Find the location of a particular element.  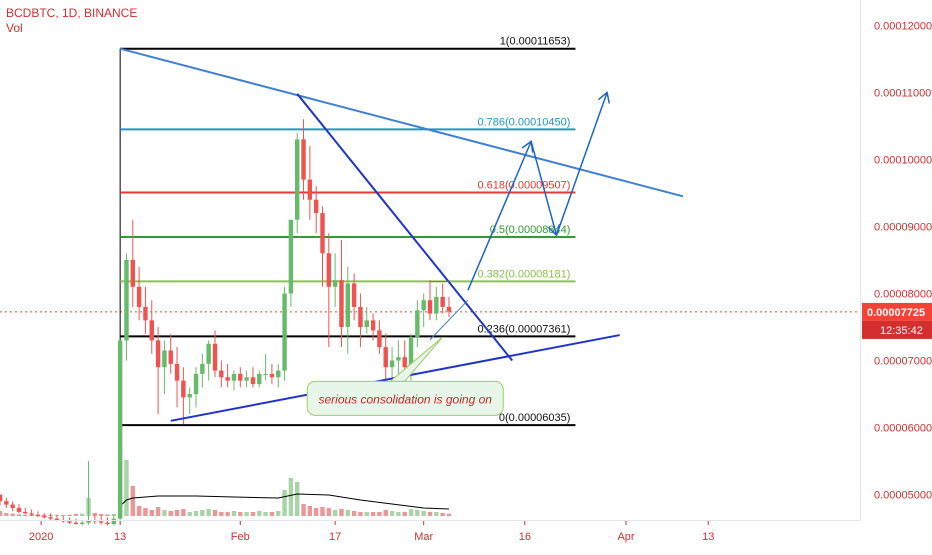

annotation-text: serious consolidation is going on is located at coordinates (405, 399).